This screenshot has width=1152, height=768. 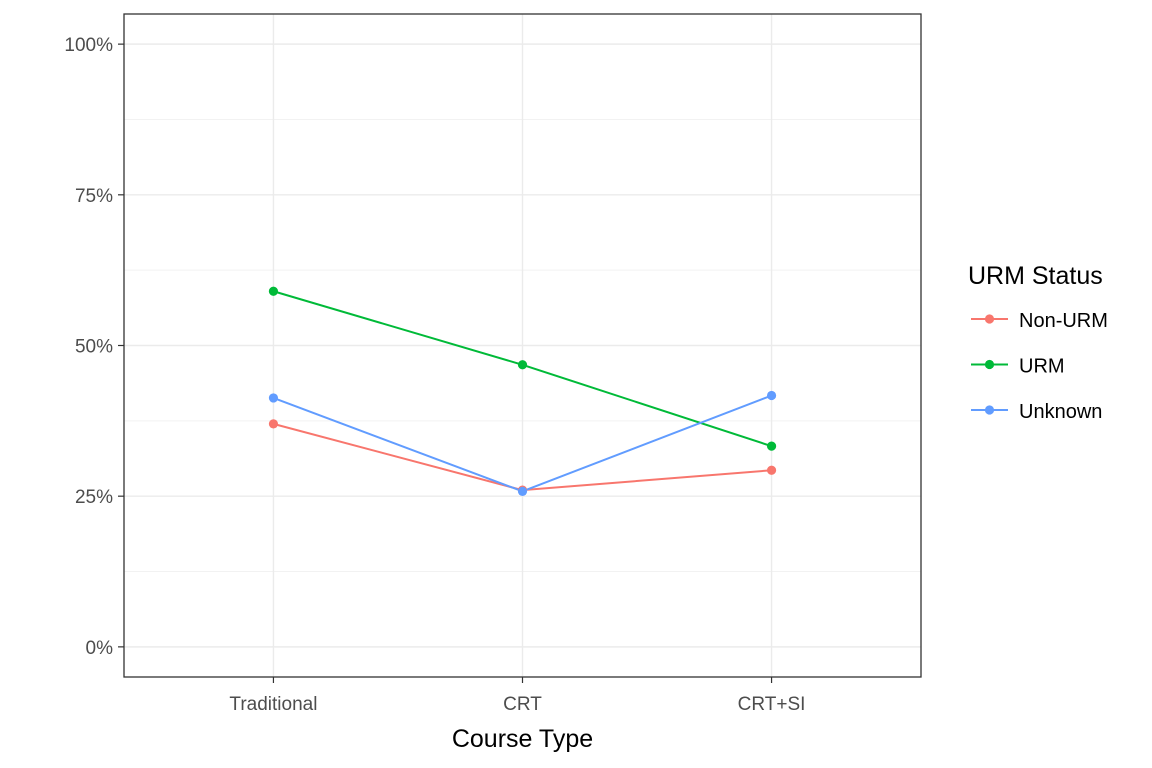 I want to click on x-tick-label: CRT, so click(x=522, y=704).